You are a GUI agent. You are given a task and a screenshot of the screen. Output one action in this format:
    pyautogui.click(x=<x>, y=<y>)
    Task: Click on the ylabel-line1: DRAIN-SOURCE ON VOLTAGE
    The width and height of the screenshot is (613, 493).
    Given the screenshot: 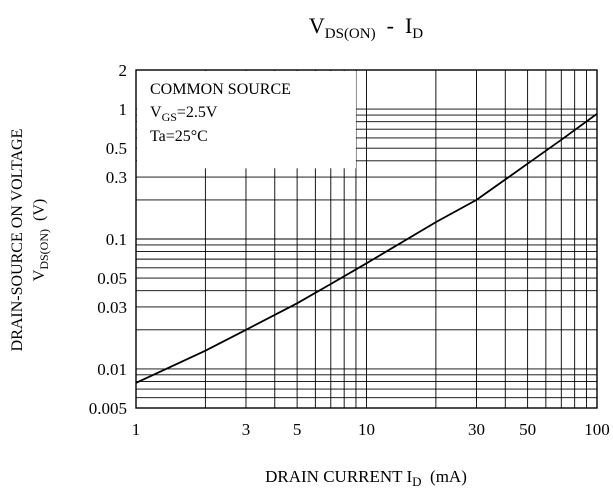 What is the action you would take?
    pyautogui.click(x=17, y=240)
    